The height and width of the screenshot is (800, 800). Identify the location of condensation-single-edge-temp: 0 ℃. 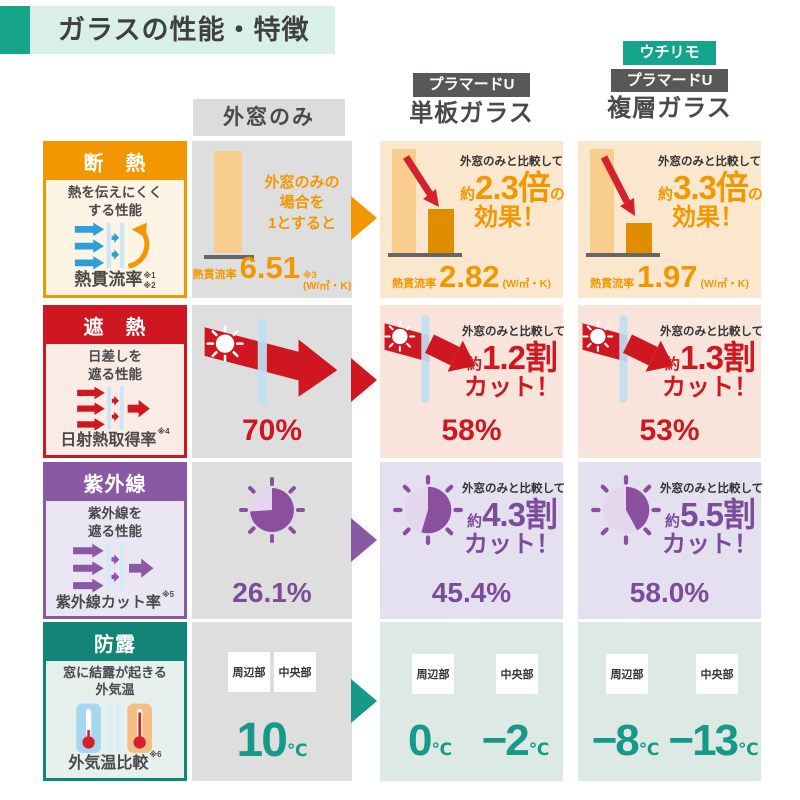
(430, 740).